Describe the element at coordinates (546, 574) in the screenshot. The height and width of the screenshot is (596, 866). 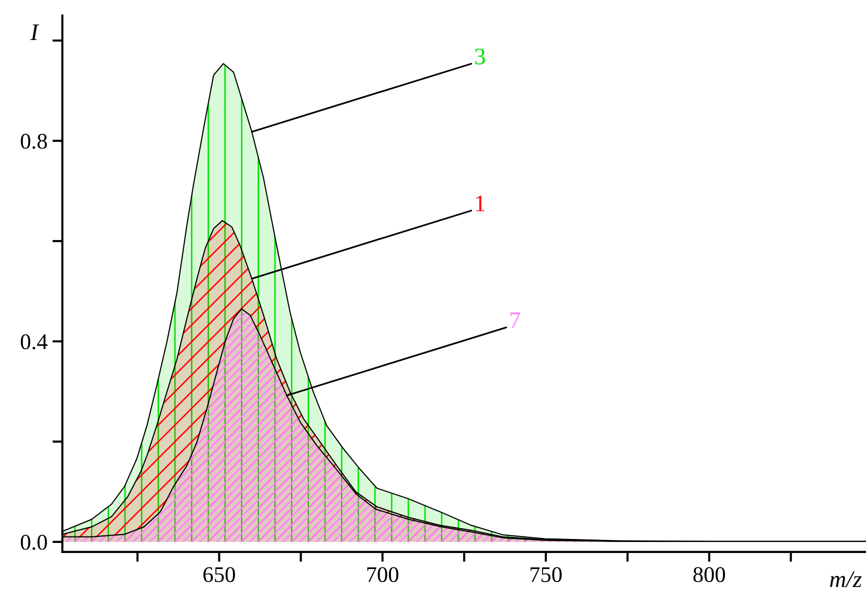
I see `x-tick-label: 750` at that location.